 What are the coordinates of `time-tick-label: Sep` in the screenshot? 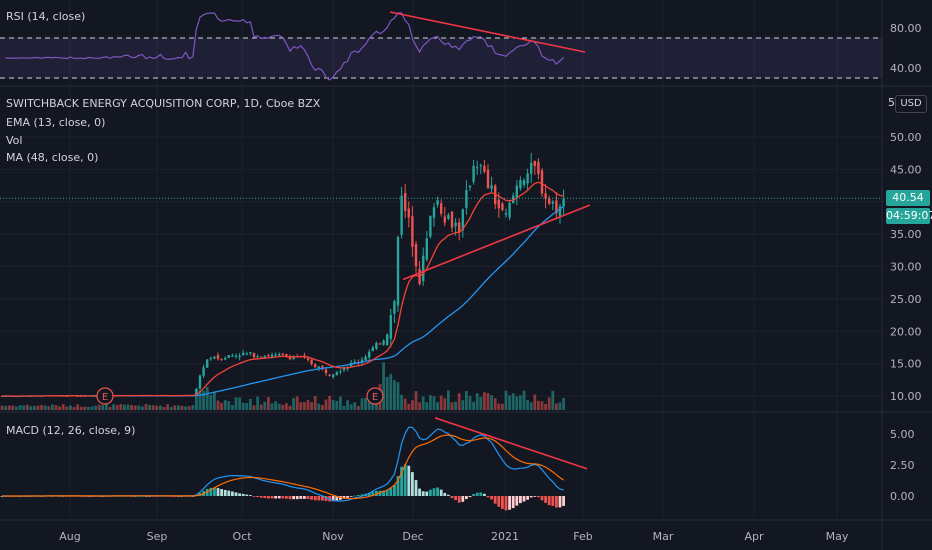 It's located at (157, 536).